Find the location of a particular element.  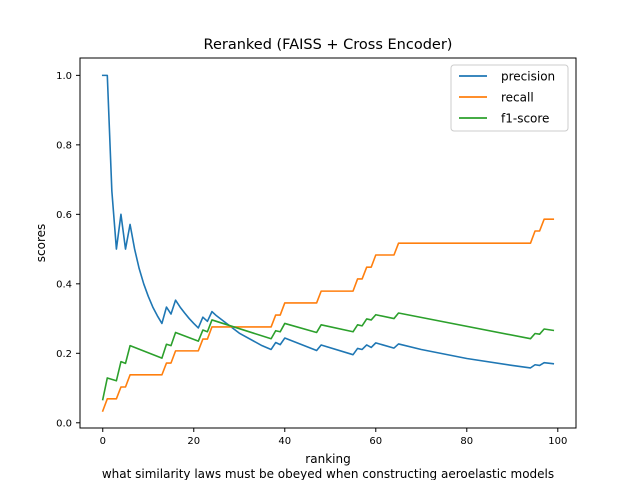

x-axis-label: ranking is located at coordinates (327, 459).